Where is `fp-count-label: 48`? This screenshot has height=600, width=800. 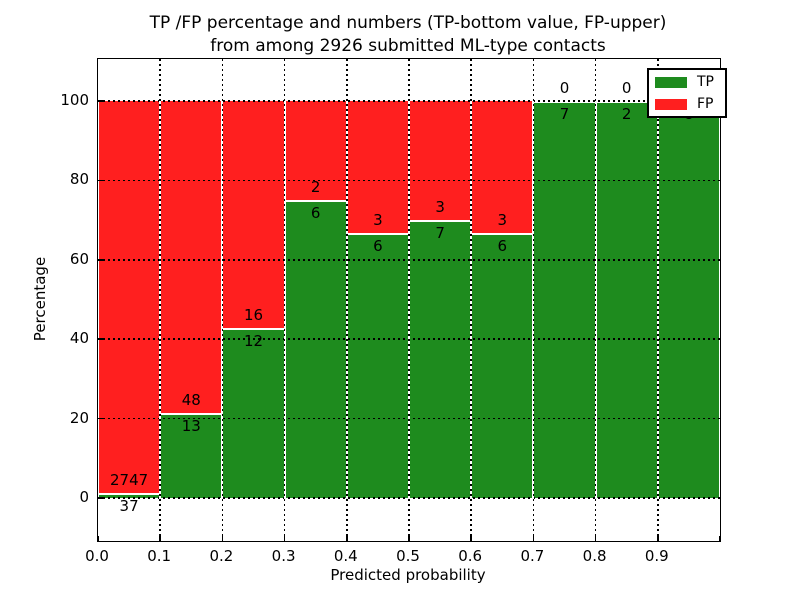 fp-count-label: 48 is located at coordinates (191, 400).